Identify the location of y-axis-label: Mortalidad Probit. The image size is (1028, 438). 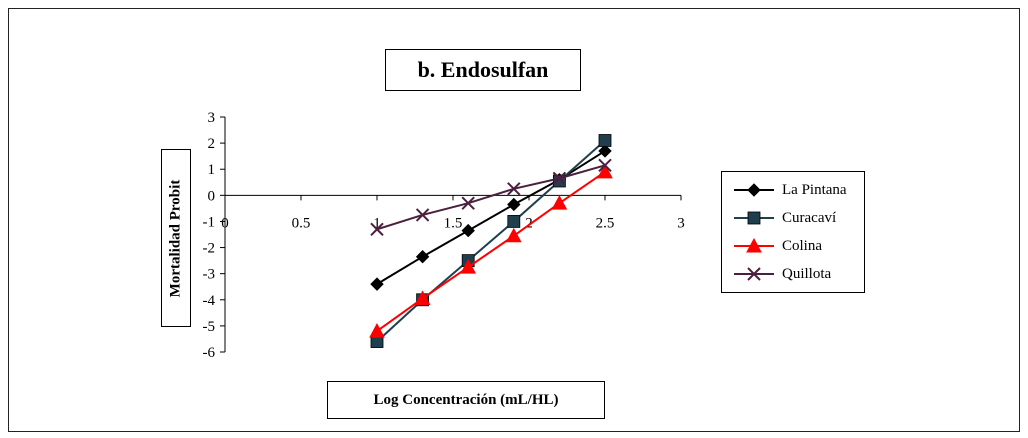
(175, 238).